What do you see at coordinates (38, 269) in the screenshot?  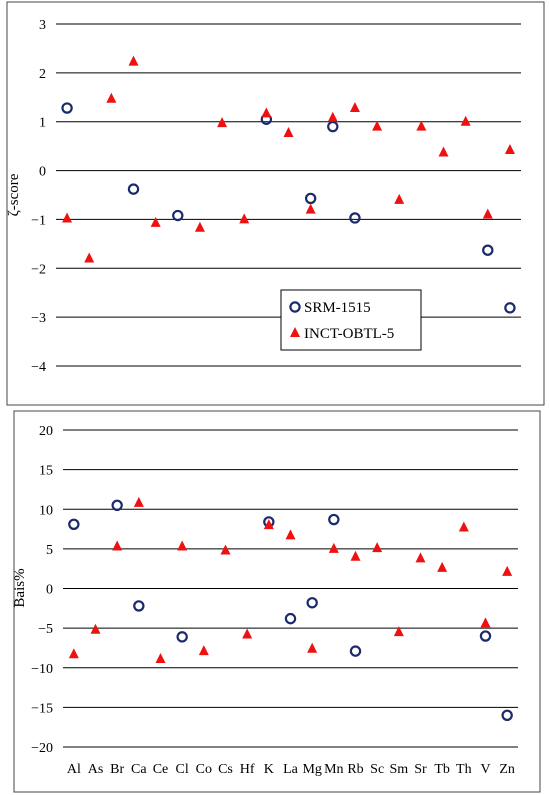 I see `y-tick-label: −2` at bounding box center [38, 269].